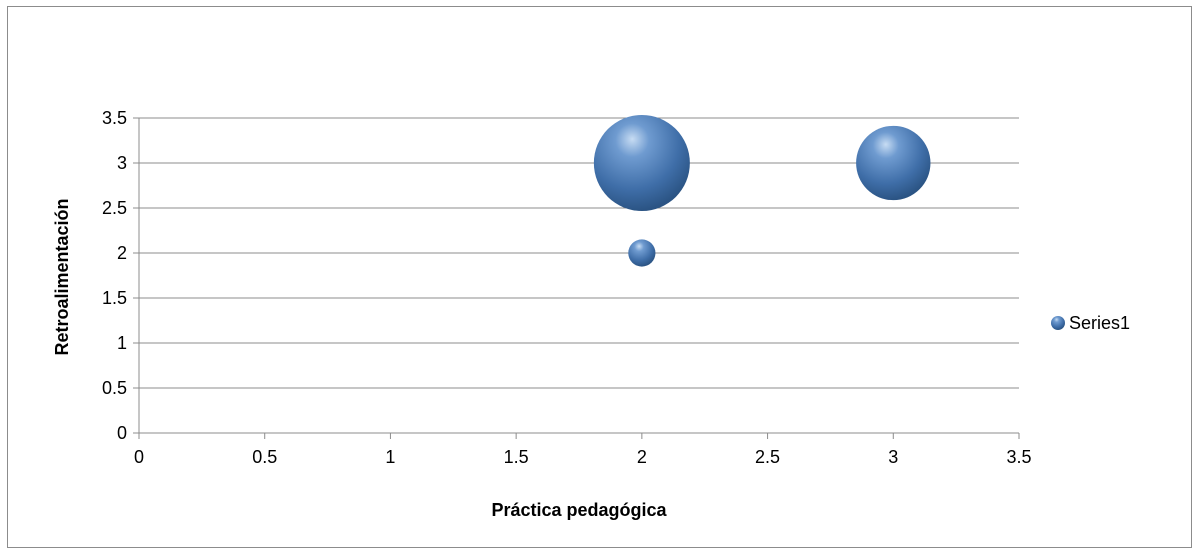  I want to click on y-tick-label: 0.5, so click(114, 388).